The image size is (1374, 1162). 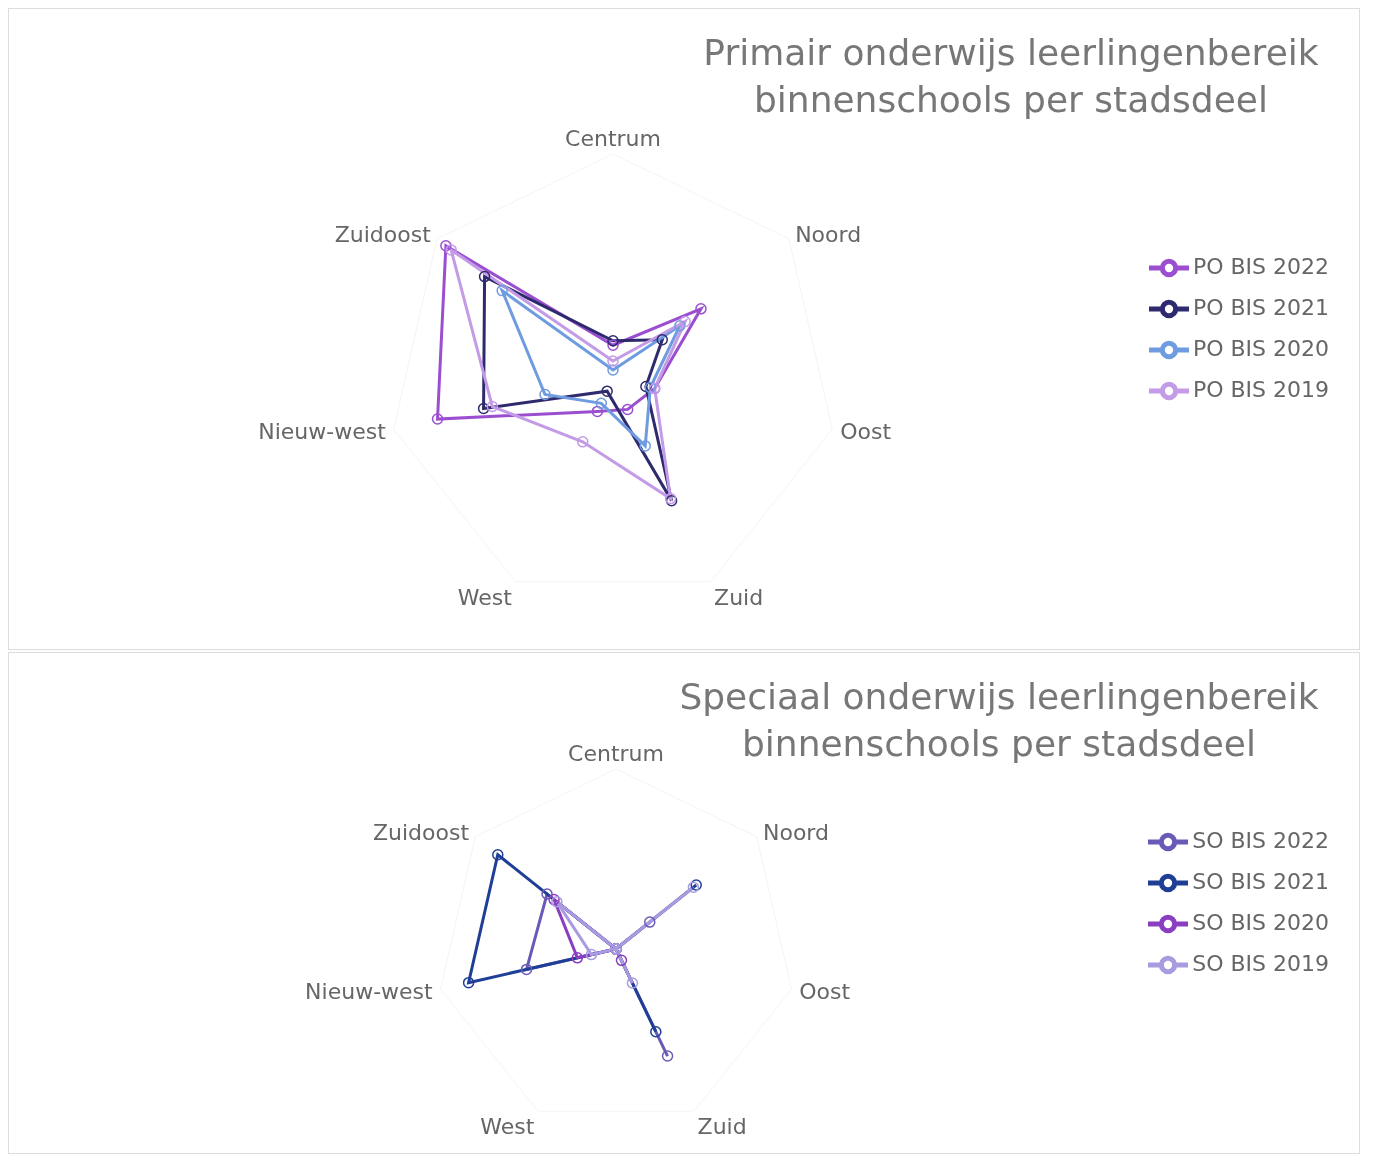 What do you see at coordinates (999, 720) in the screenshot?
I see `chart-title: Speciaal onderwijs leerlingenbereik binnenschools per stadsdeel` at bounding box center [999, 720].